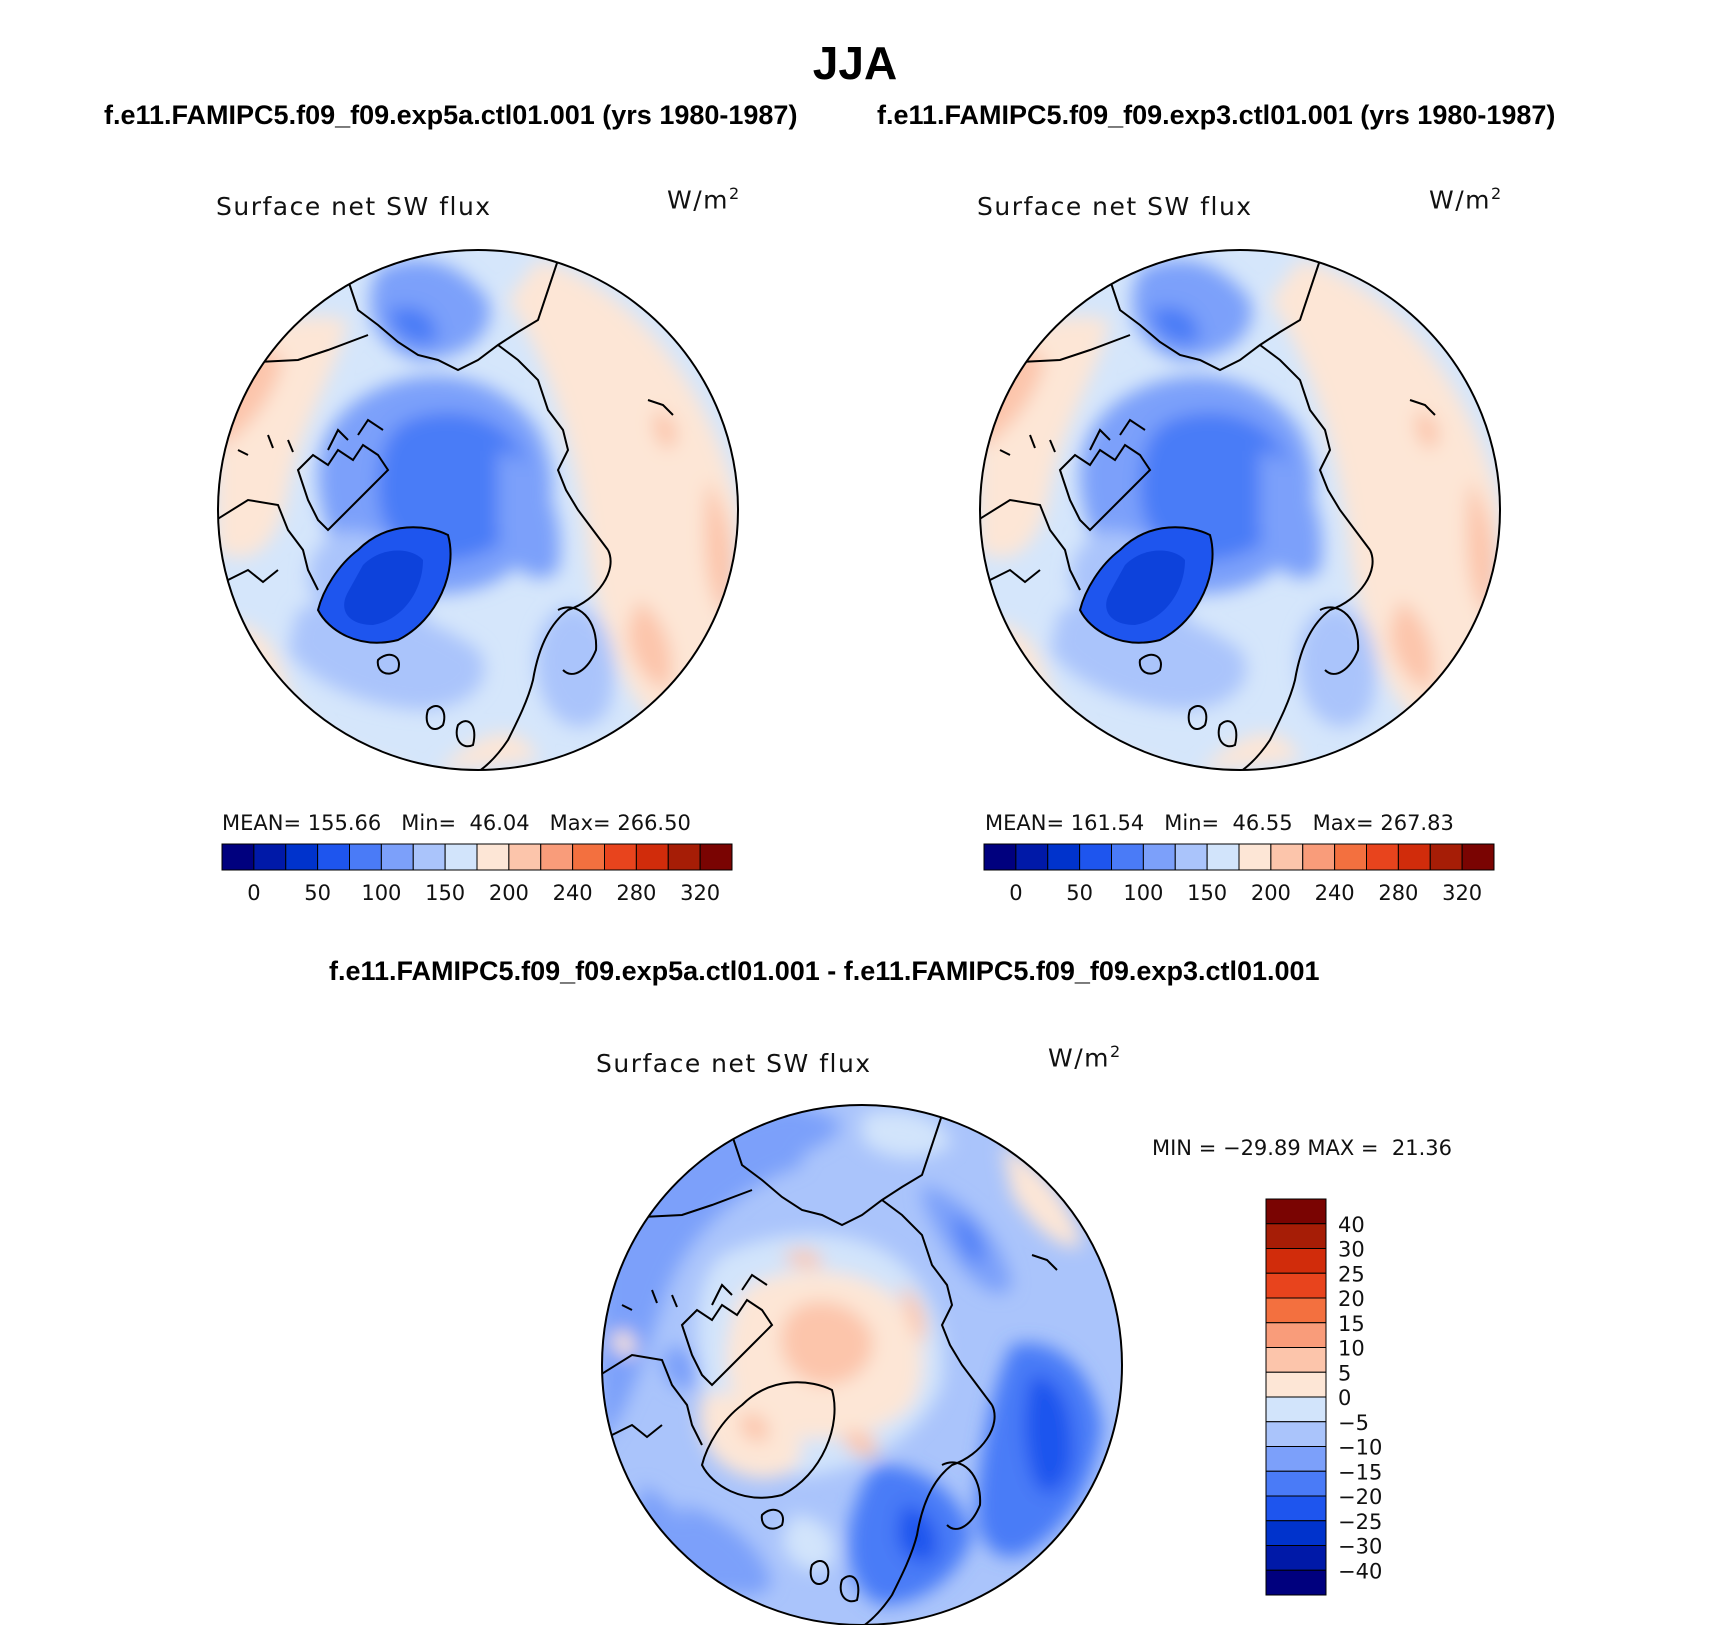  Describe the element at coordinates (1239, 874) in the screenshot. I see `colorbar-right: 0 50 100 150 200 240 280 320` at that location.